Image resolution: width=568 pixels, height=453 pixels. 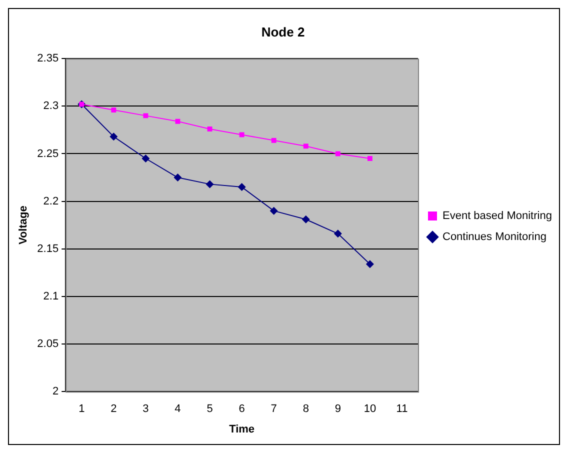 I want to click on legend-label: Continues Monitoring, so click(x=494, y=237).